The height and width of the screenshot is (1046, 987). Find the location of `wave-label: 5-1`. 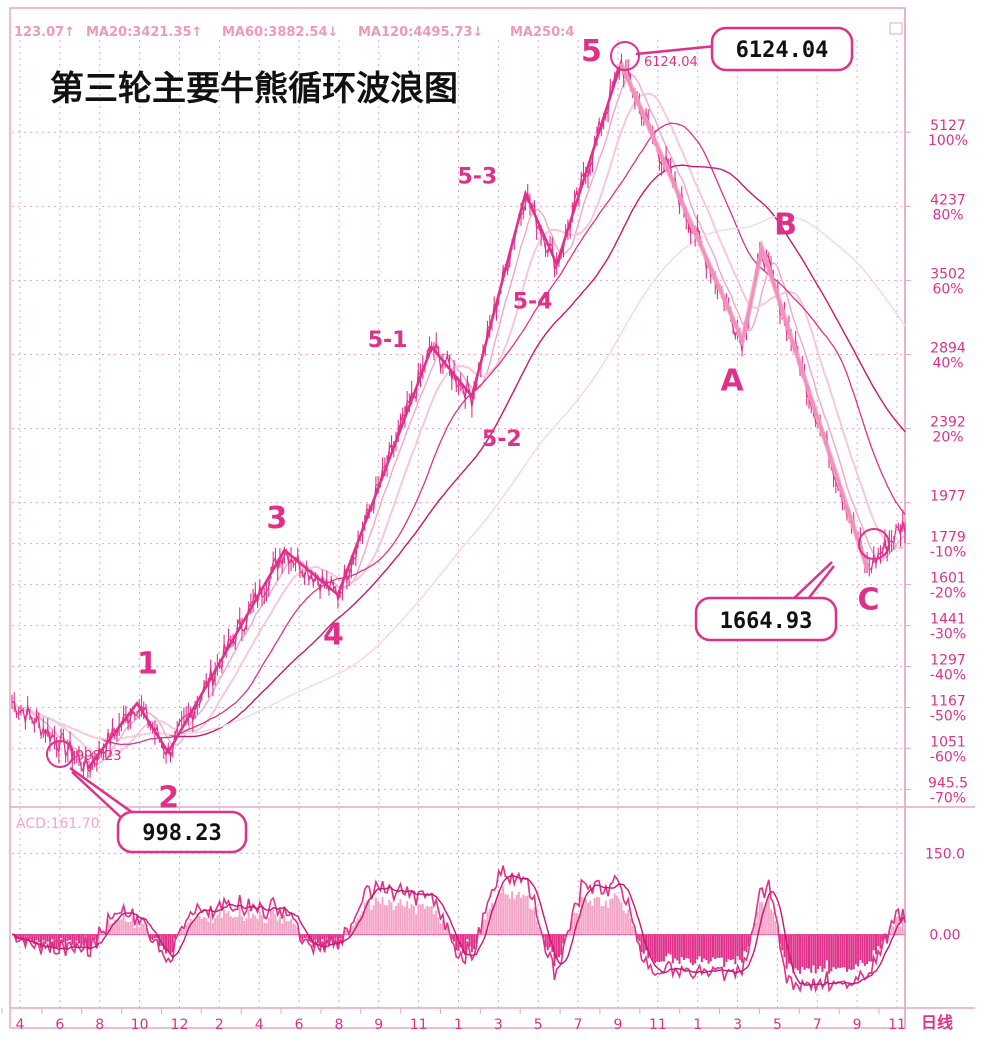

wave-label: 5-1 is located at coordinates (388, 340).